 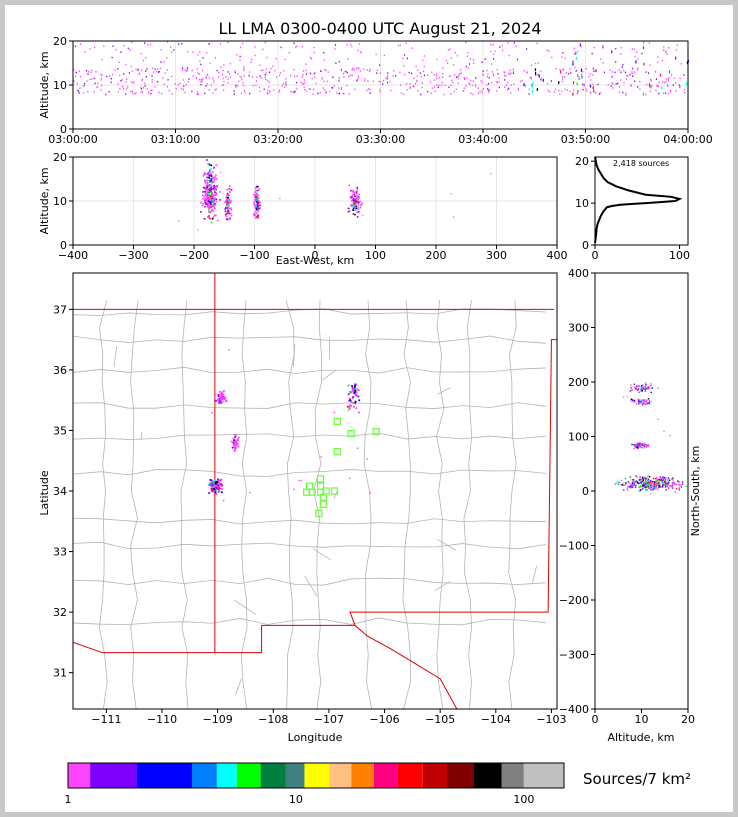 I want to click on x-tick-label: −108, so click(x=273, y=719).